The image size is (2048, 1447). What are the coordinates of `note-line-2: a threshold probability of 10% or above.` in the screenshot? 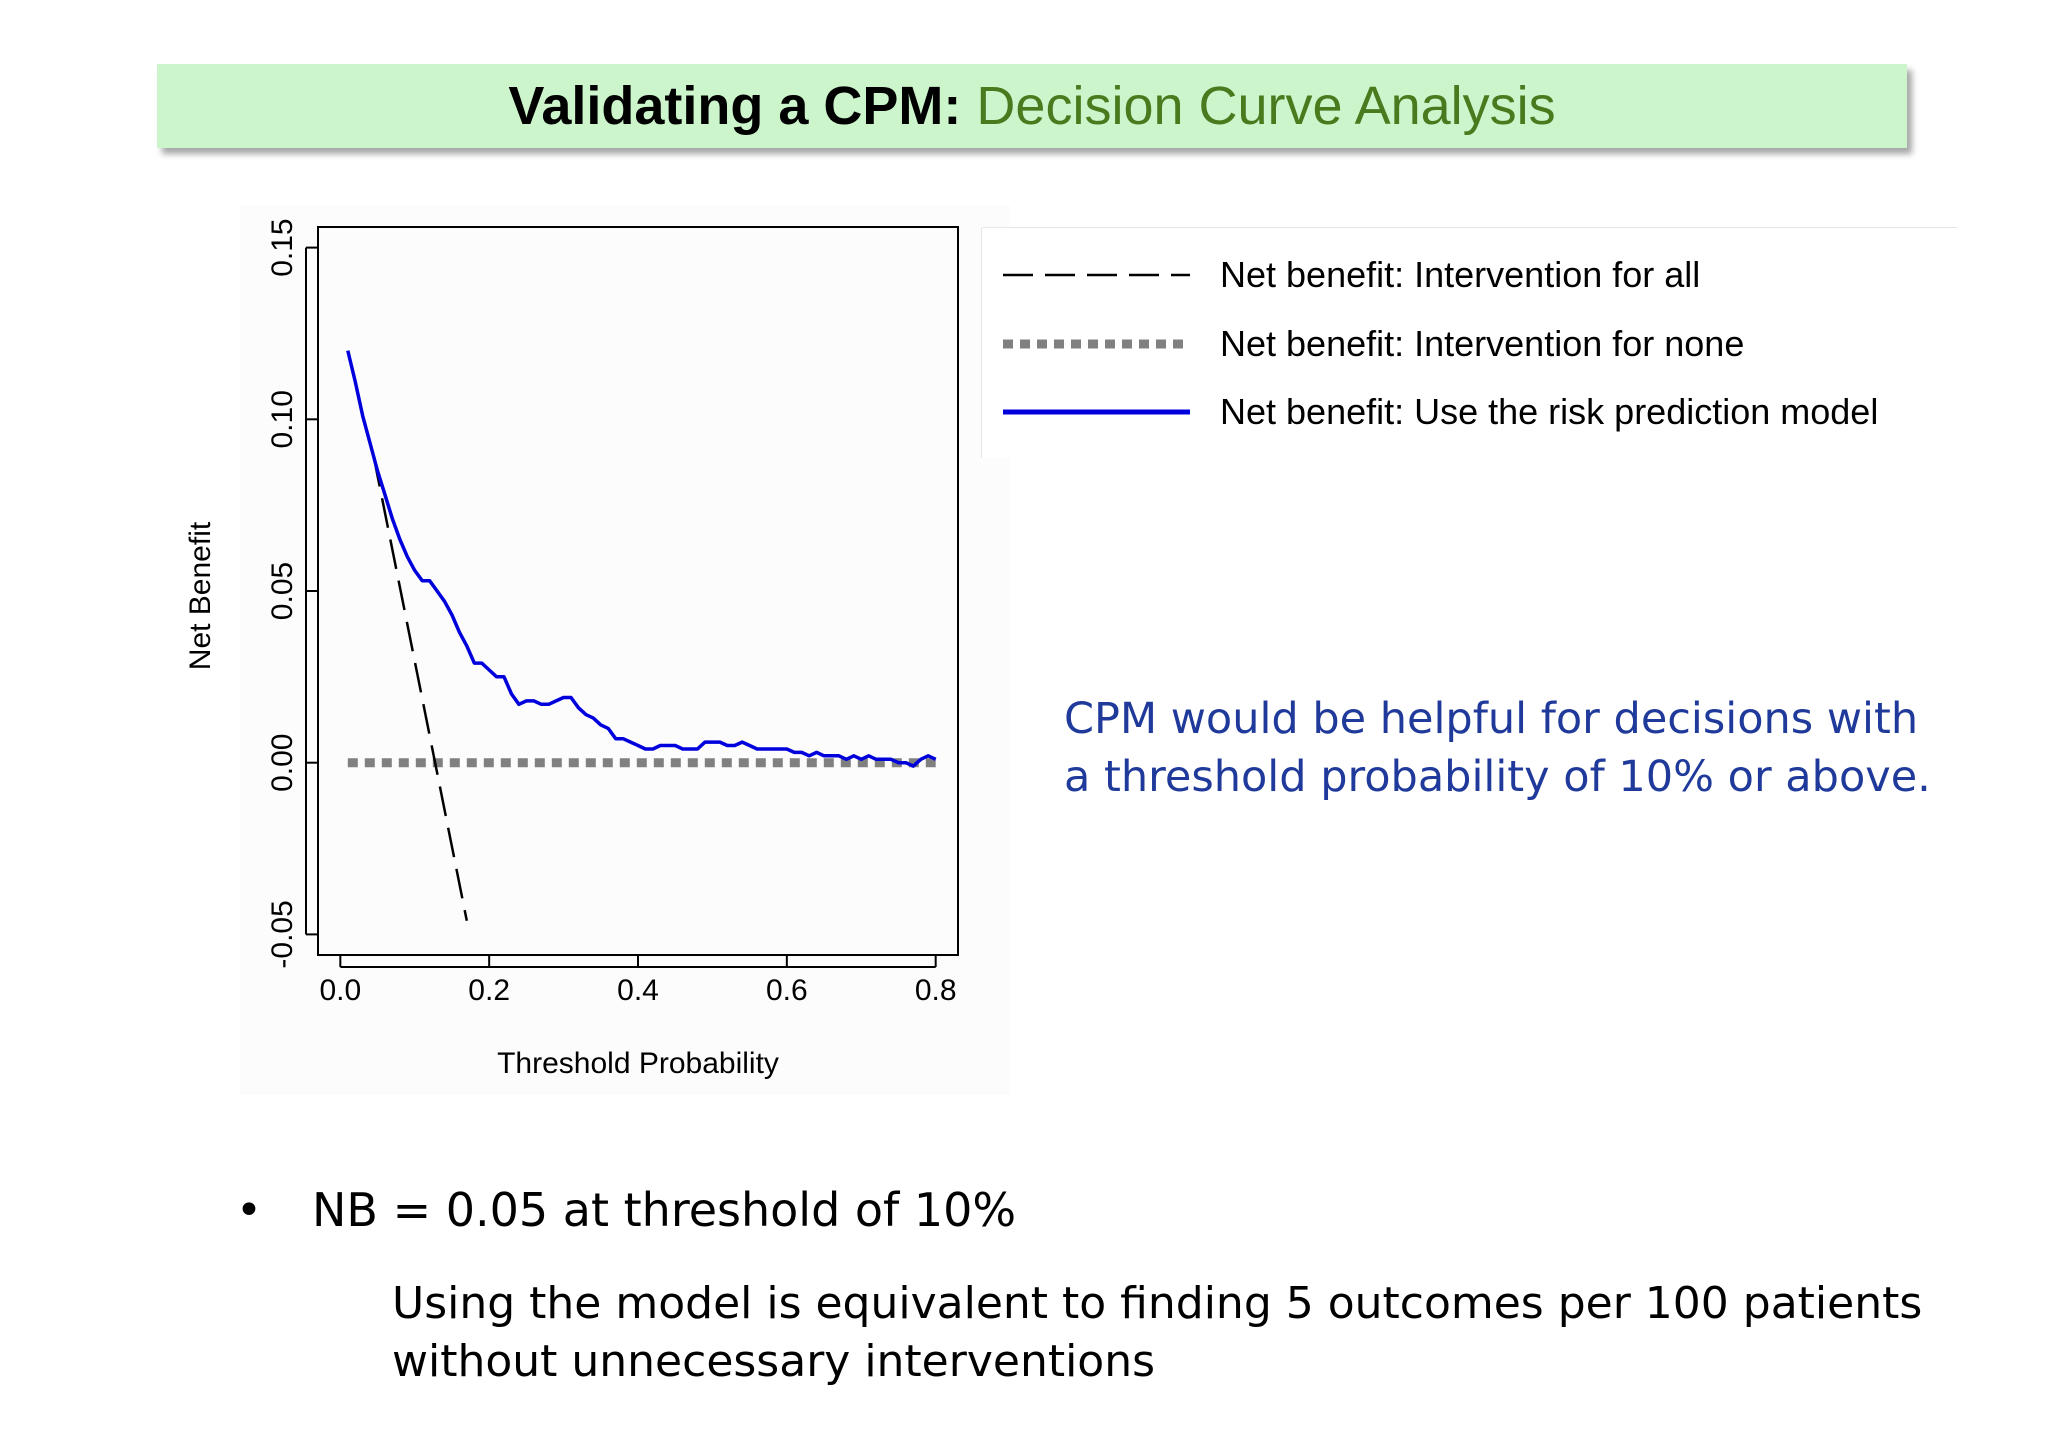 It's located at (1497, 777).